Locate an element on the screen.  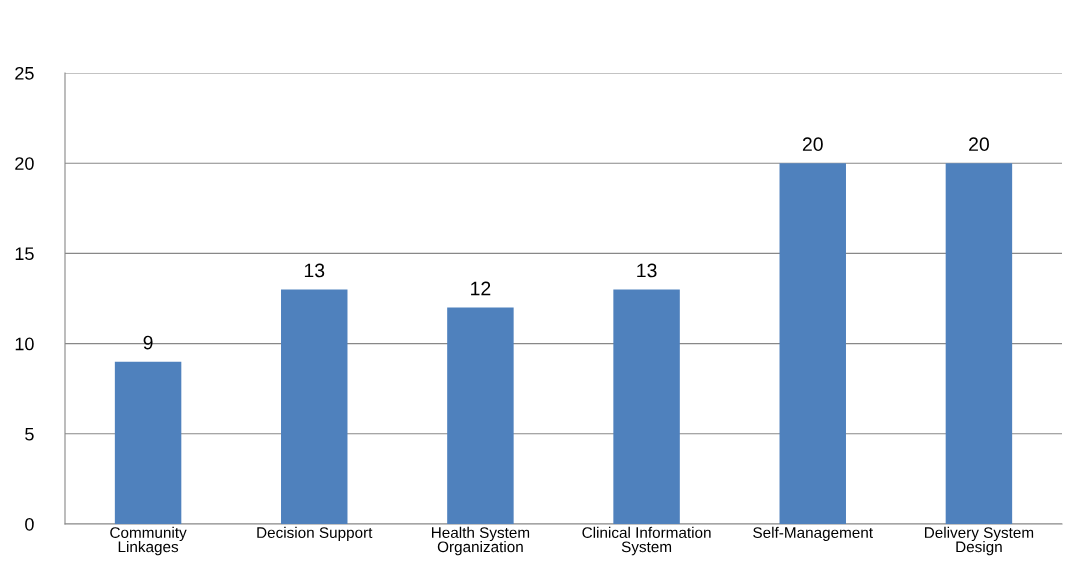
y-tick-label: 10 is located at coordinates (24, 344).